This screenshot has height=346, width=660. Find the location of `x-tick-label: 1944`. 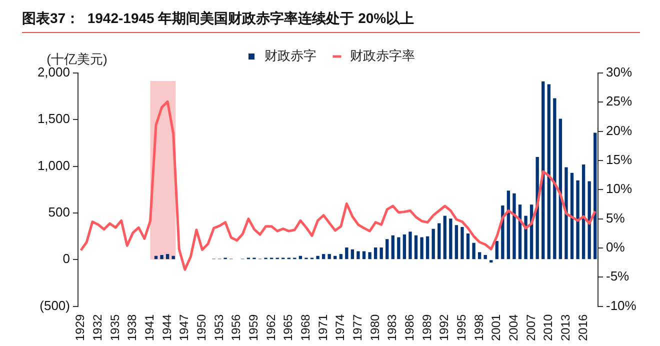

x-tick-label: 1944 is located at coordinates (167, 328).